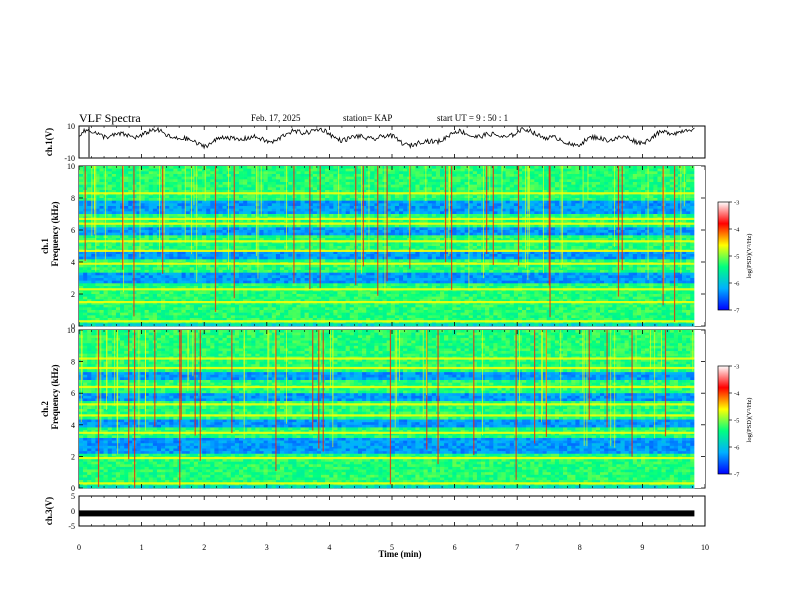 The width and height of the screenshot is (792, 612). What do you see at coordinates (204, 547) in the screenshot?
I see `x-tick-label: 2` at bounding box center [204, 547].